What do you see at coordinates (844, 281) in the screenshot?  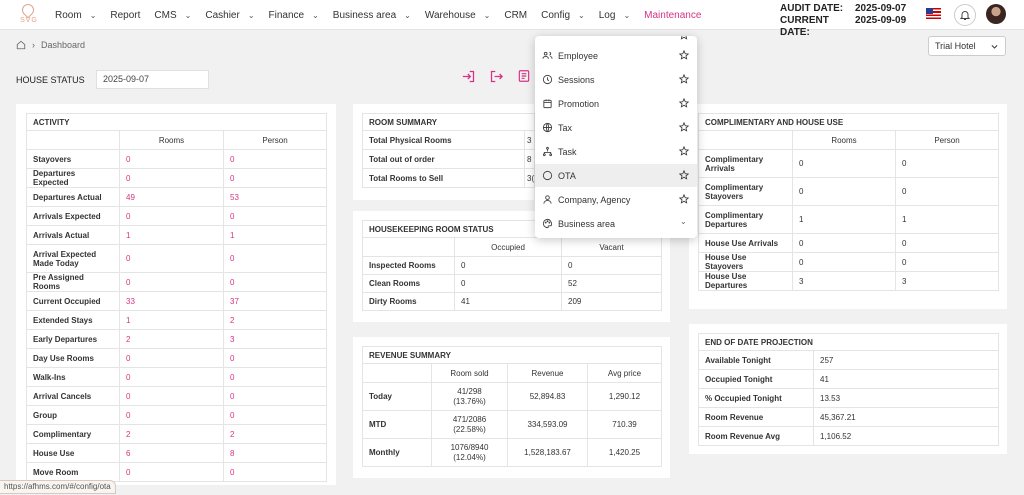 I see `cell-rooms: 3` at bounding box center [844, 281].